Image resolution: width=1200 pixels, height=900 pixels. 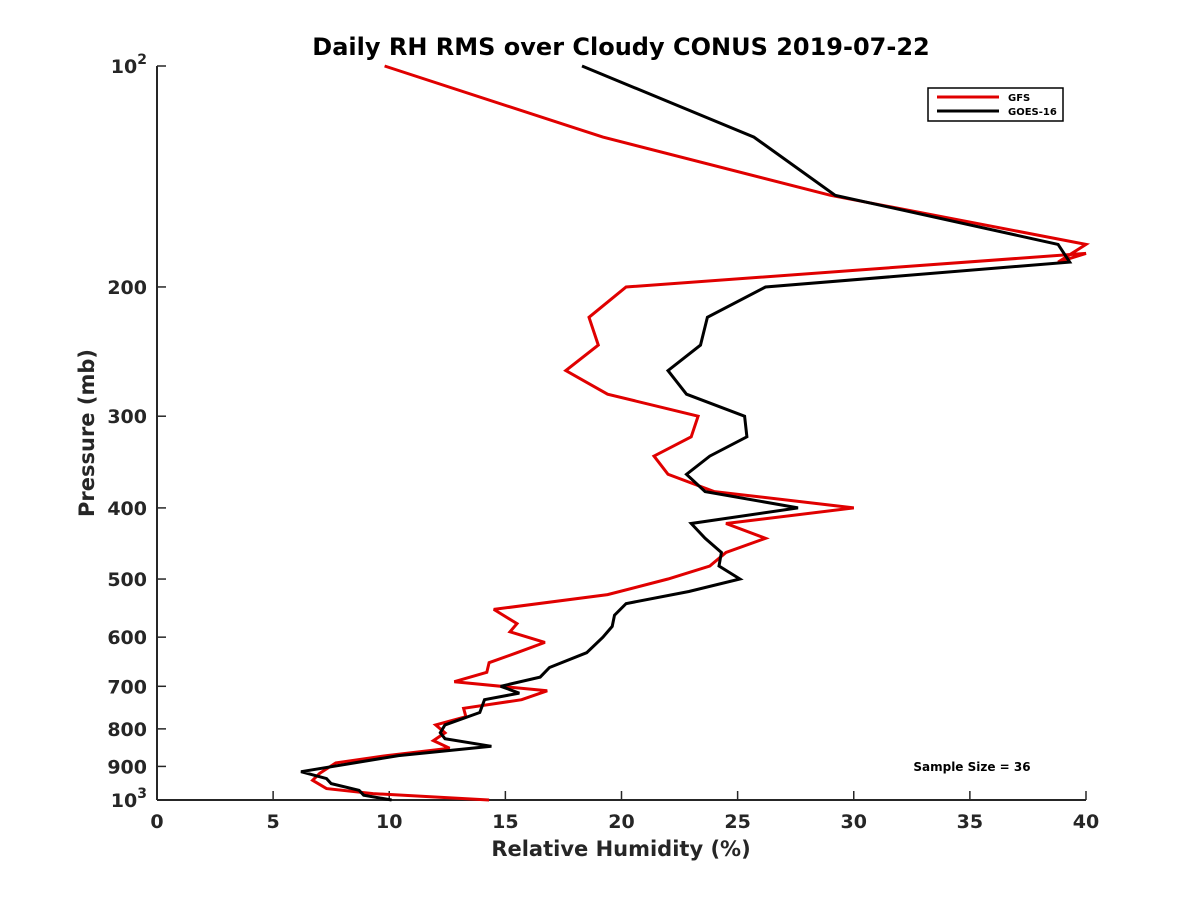 I want to click on y-tick-label: 800, so click(x=127, y=730).